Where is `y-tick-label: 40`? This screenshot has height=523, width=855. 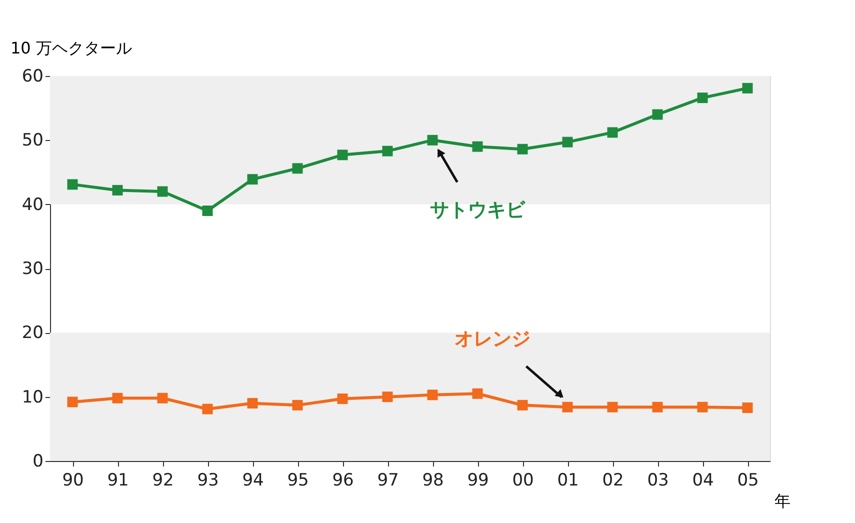 y-tick-label: 40 is located at coordinates (33, 204).